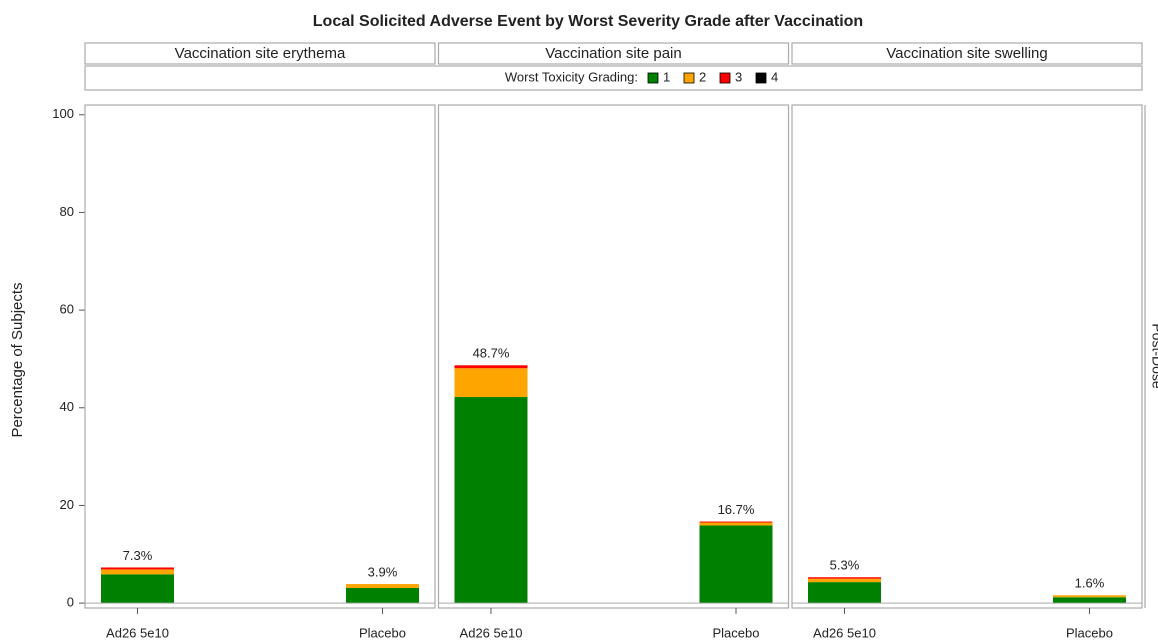  I want to click on panel-title: Vaccination site swelling, so click(966, 53).